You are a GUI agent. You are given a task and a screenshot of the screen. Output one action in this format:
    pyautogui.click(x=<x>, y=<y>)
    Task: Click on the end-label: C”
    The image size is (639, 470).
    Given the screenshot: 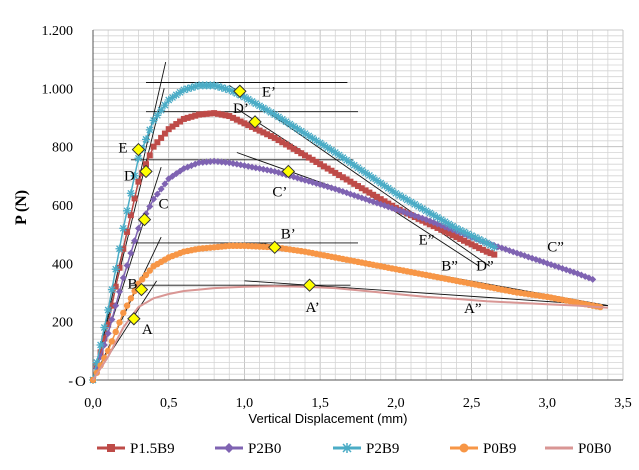 What is the action you would take?
    pyautogui.click(x=555, y=248)
    